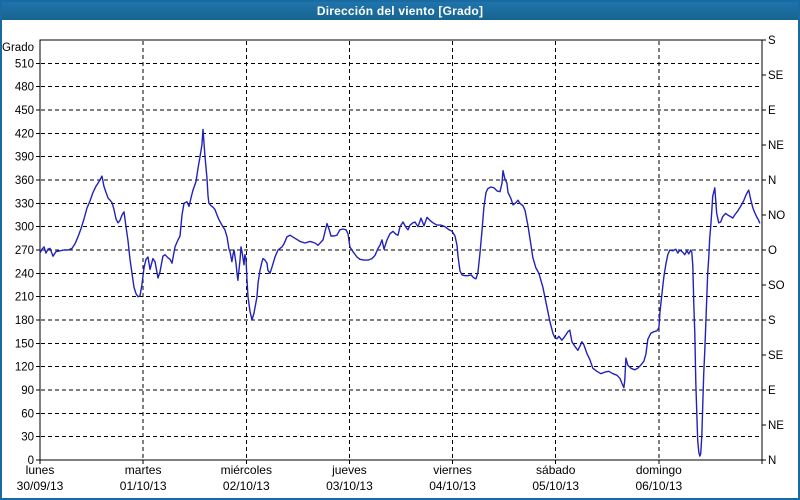 The width and height of the screenshot is (800, 500). What do you see at coordinates (24, 228) in the screenshot?
I see `y-left-tick-label: 300` at bounding box center [24, 228].